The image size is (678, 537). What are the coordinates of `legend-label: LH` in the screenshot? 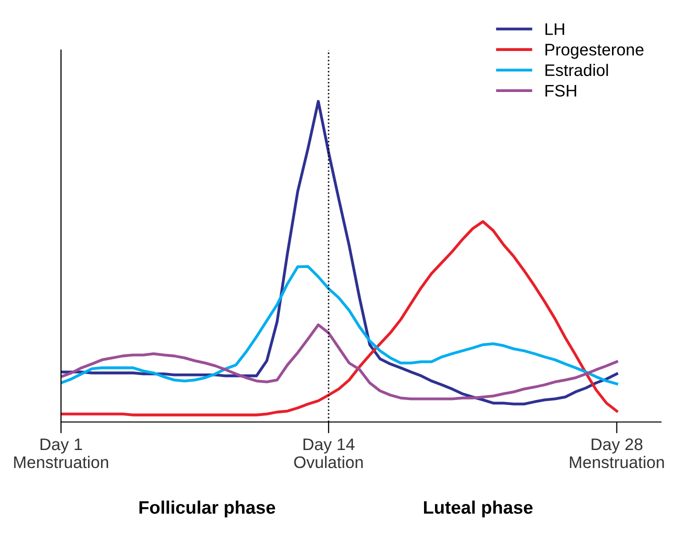 It's located at (555, 29).